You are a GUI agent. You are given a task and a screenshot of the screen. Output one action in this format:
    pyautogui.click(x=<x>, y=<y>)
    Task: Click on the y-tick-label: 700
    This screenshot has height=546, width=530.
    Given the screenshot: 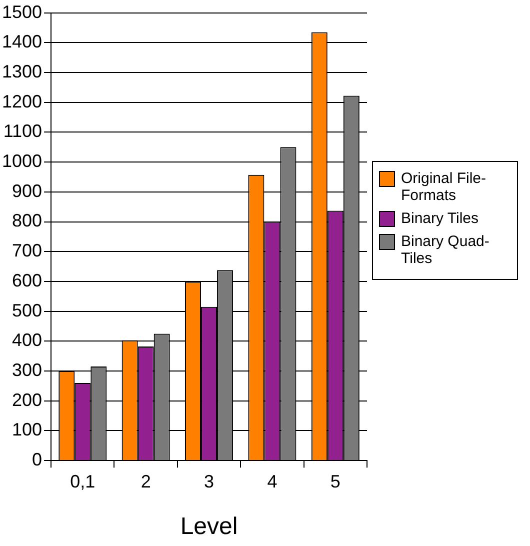 What is the action you would take?
    pyautogui.click(x=27, y=250)
    